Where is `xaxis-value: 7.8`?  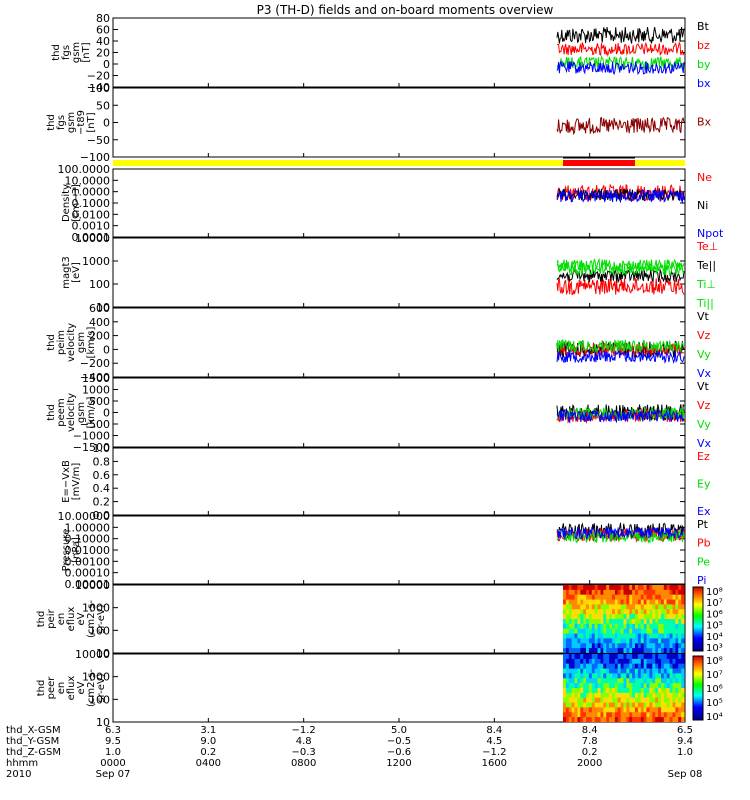
xaxis-value: 7.8 is located at coordinates (590, 741).